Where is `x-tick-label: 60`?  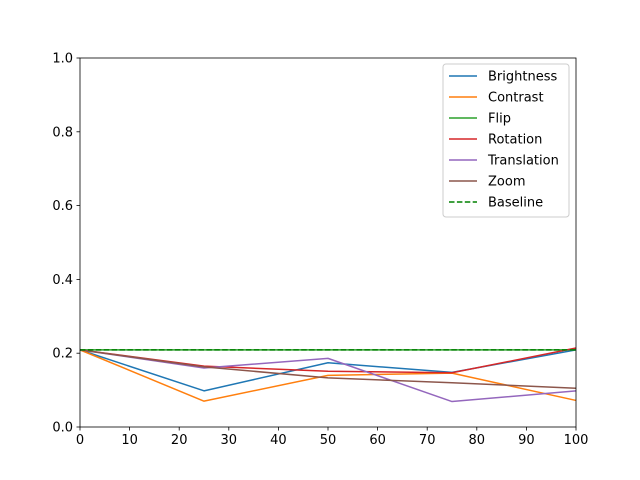 x-tick-label: 60 is located at coordinates (377, 440).